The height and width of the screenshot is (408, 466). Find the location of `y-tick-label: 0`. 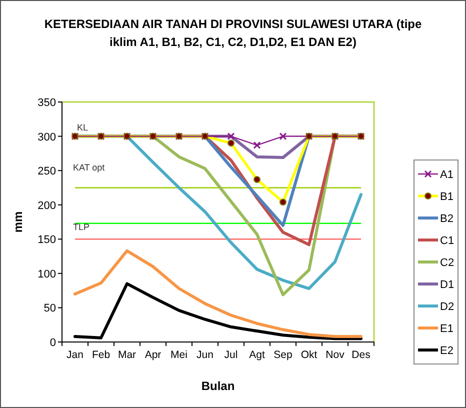

y-tick-label: 0 is located at coordinates (53, 343).